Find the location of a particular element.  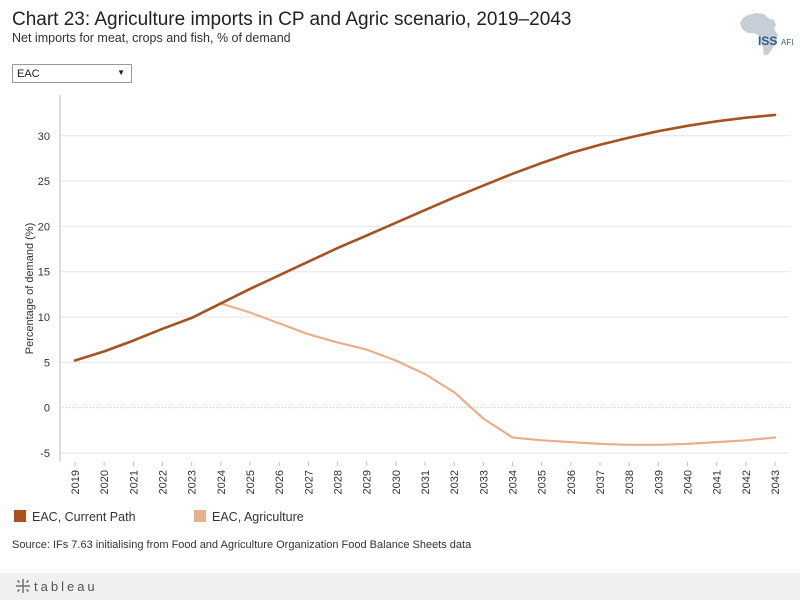

x-tick-label: 2037 is located at coordinates (601, 482).